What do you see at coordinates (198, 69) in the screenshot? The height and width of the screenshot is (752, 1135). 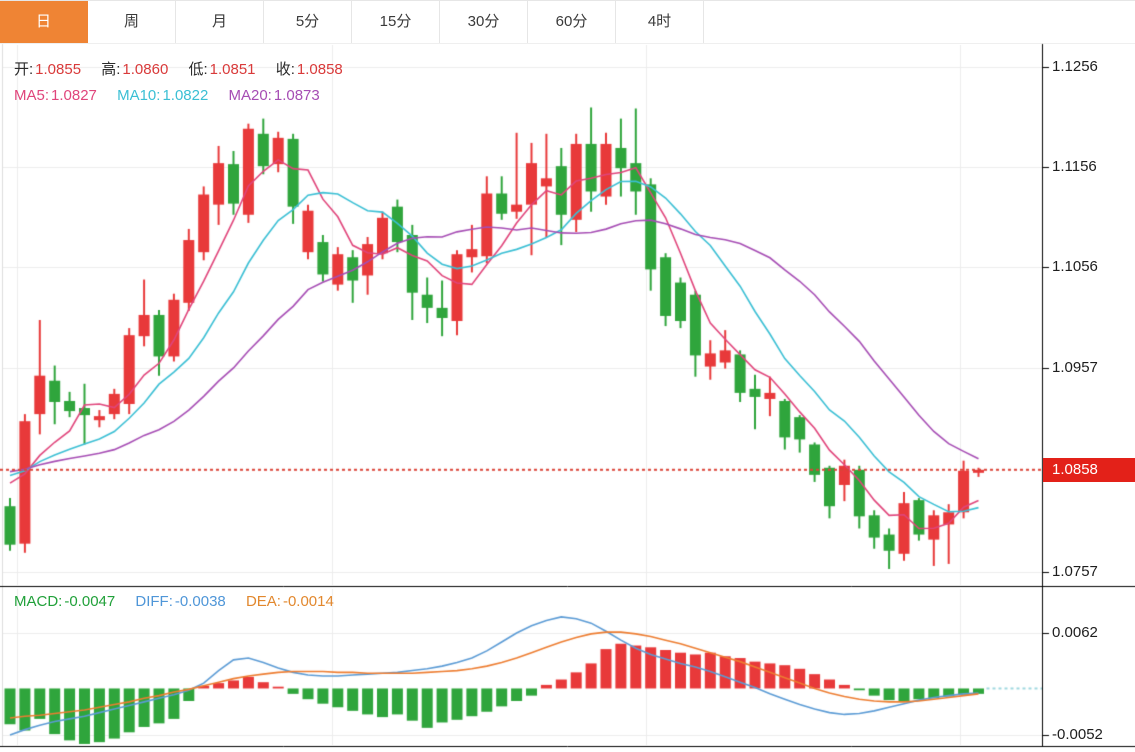 I see `low-label: 低:` at bounding box center [198, 69].